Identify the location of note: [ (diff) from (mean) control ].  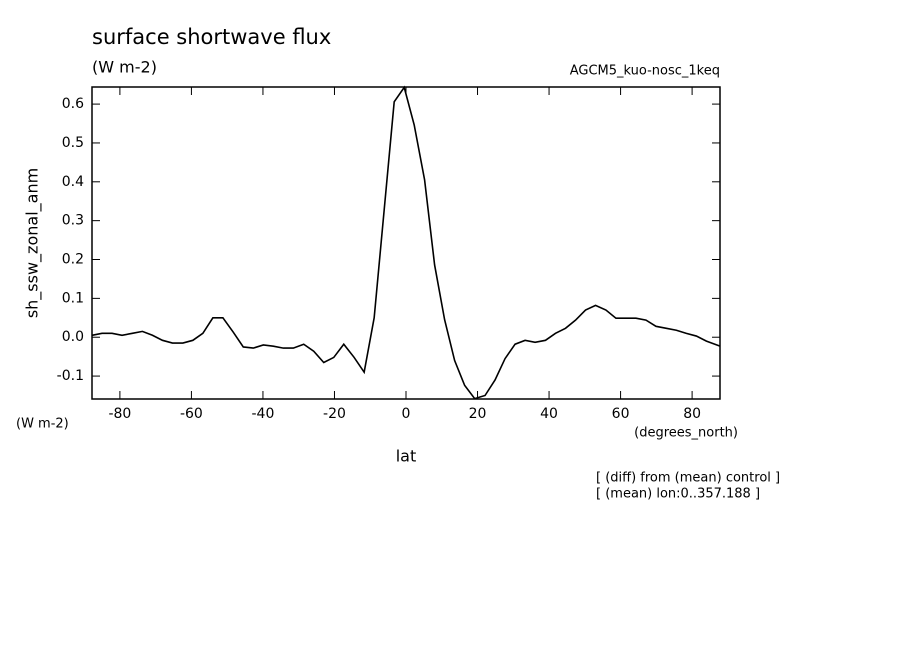
(688, 478).